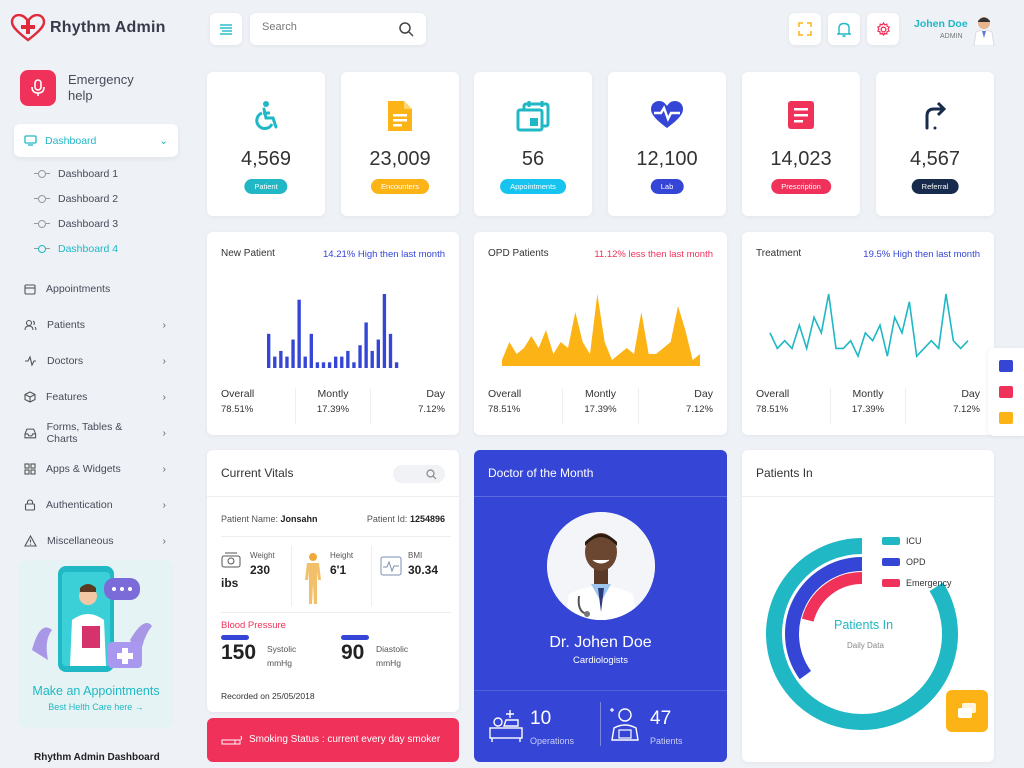  Describe the element at coordinates (333, 331) in the screenshot. I see `new-patient-bar-chart` at that location.